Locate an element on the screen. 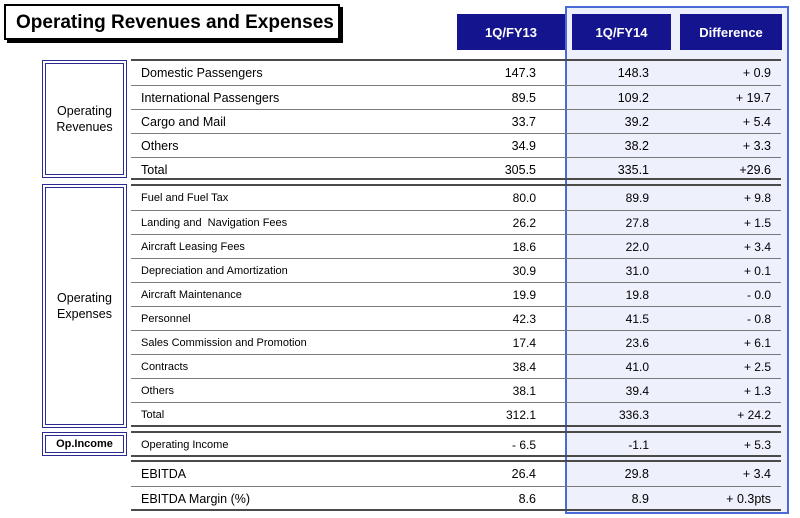  table-row: Aircraft Leasing Fees 18.6 22.0 + 3.4 is located at coordinates (456, 246).